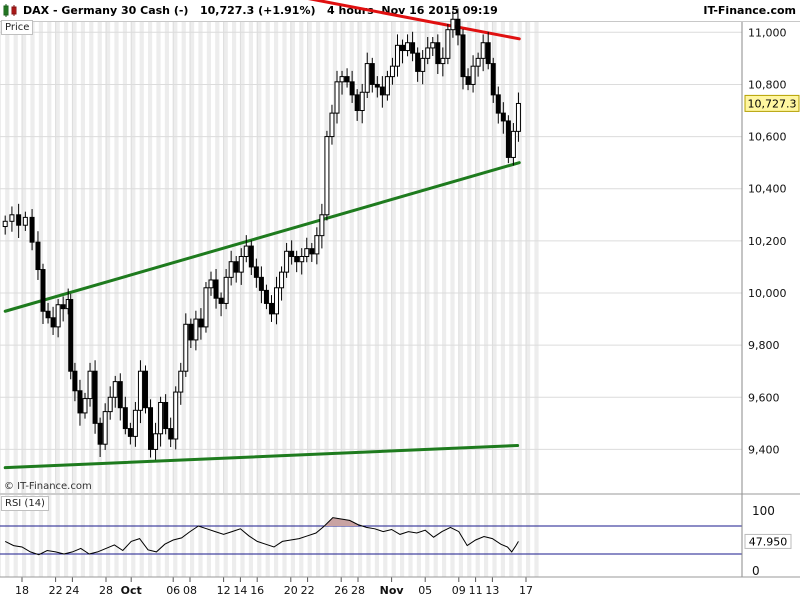 Image resolution: width=800 pixels, height=600 pixels. What do you see at coordinates (764, 345) in the screenshot?
I see `y-tick-label: 9,800` at bounding box center [764, 345].